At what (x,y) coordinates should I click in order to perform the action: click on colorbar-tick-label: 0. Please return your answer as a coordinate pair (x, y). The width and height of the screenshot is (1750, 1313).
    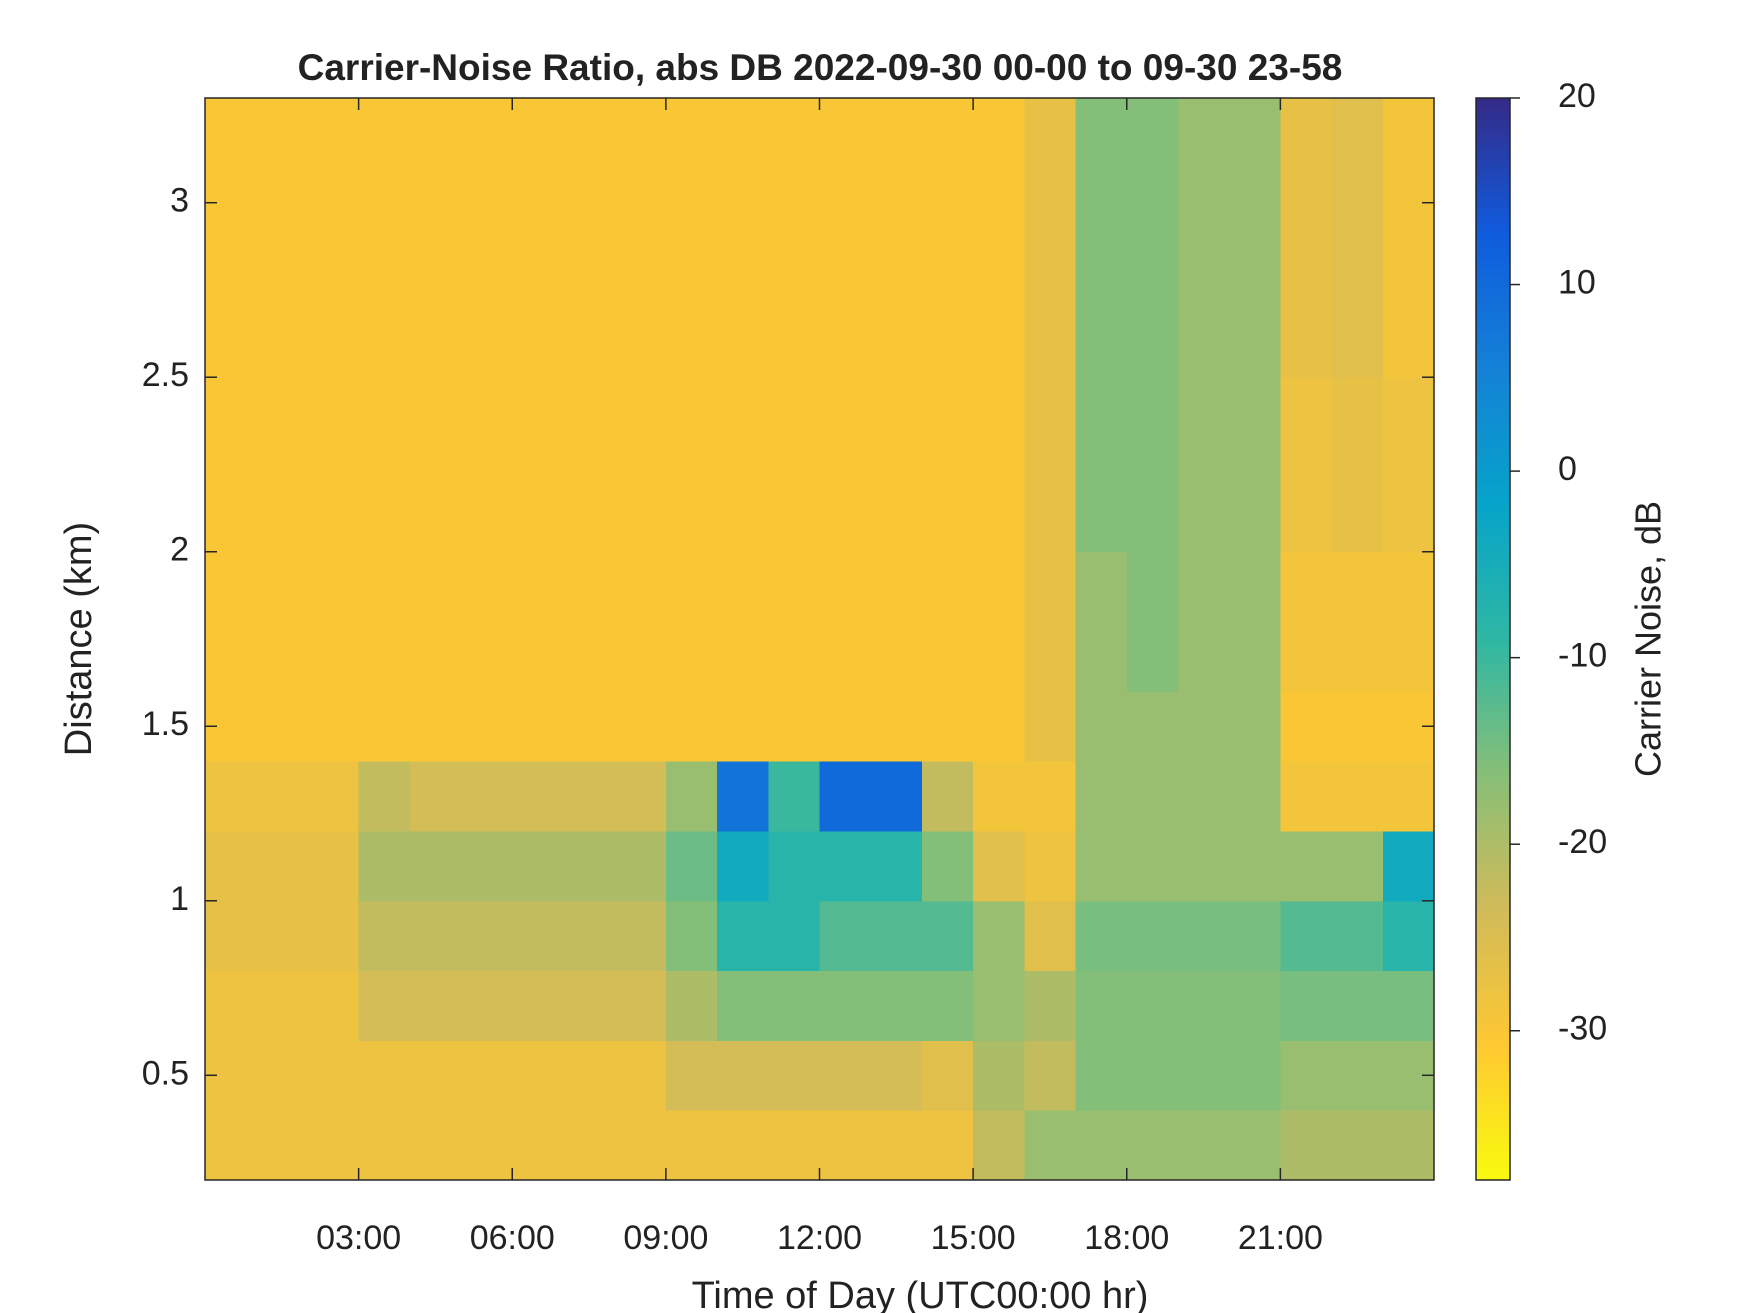
    Looking at the image, I should click on (1567, 469).